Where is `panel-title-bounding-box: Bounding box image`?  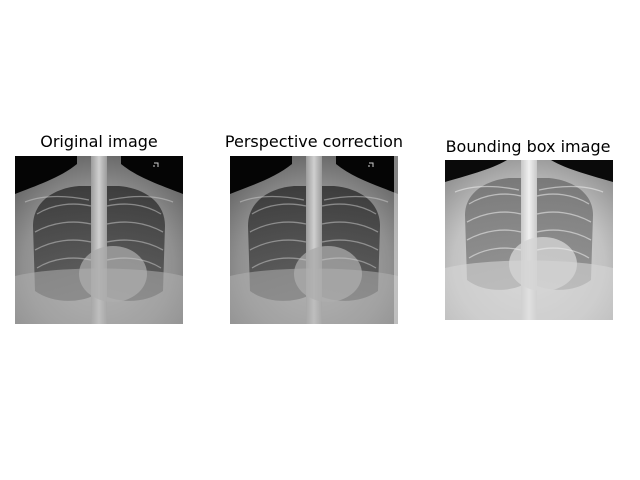
panel-title-bounding-box: Bounding box image is located at coordinates (528, 146).